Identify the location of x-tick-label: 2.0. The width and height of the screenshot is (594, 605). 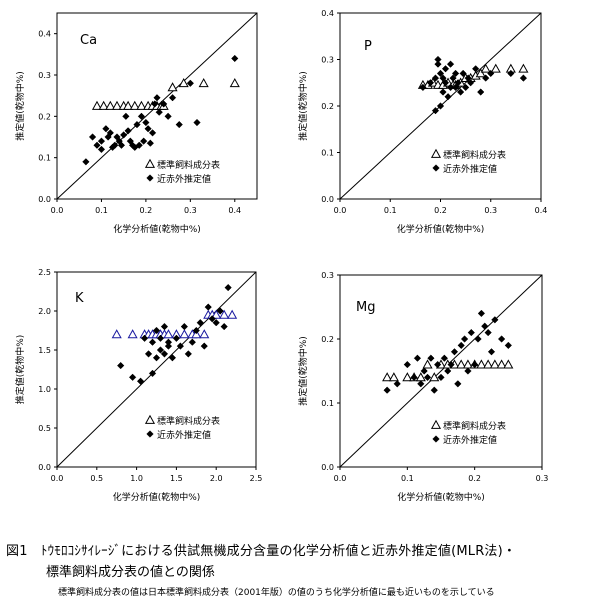
(216, 478).